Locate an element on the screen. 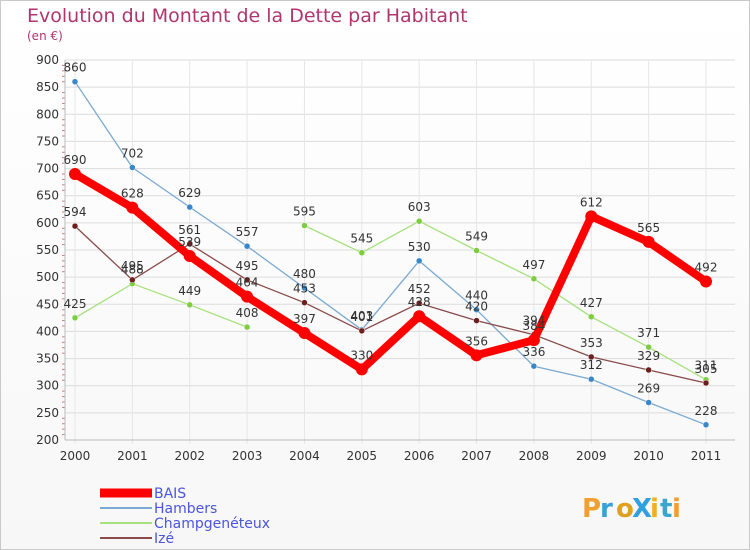 The height and width of the screenshot is (550, 750). data-label: 629 is located at coordinates (189, 193).